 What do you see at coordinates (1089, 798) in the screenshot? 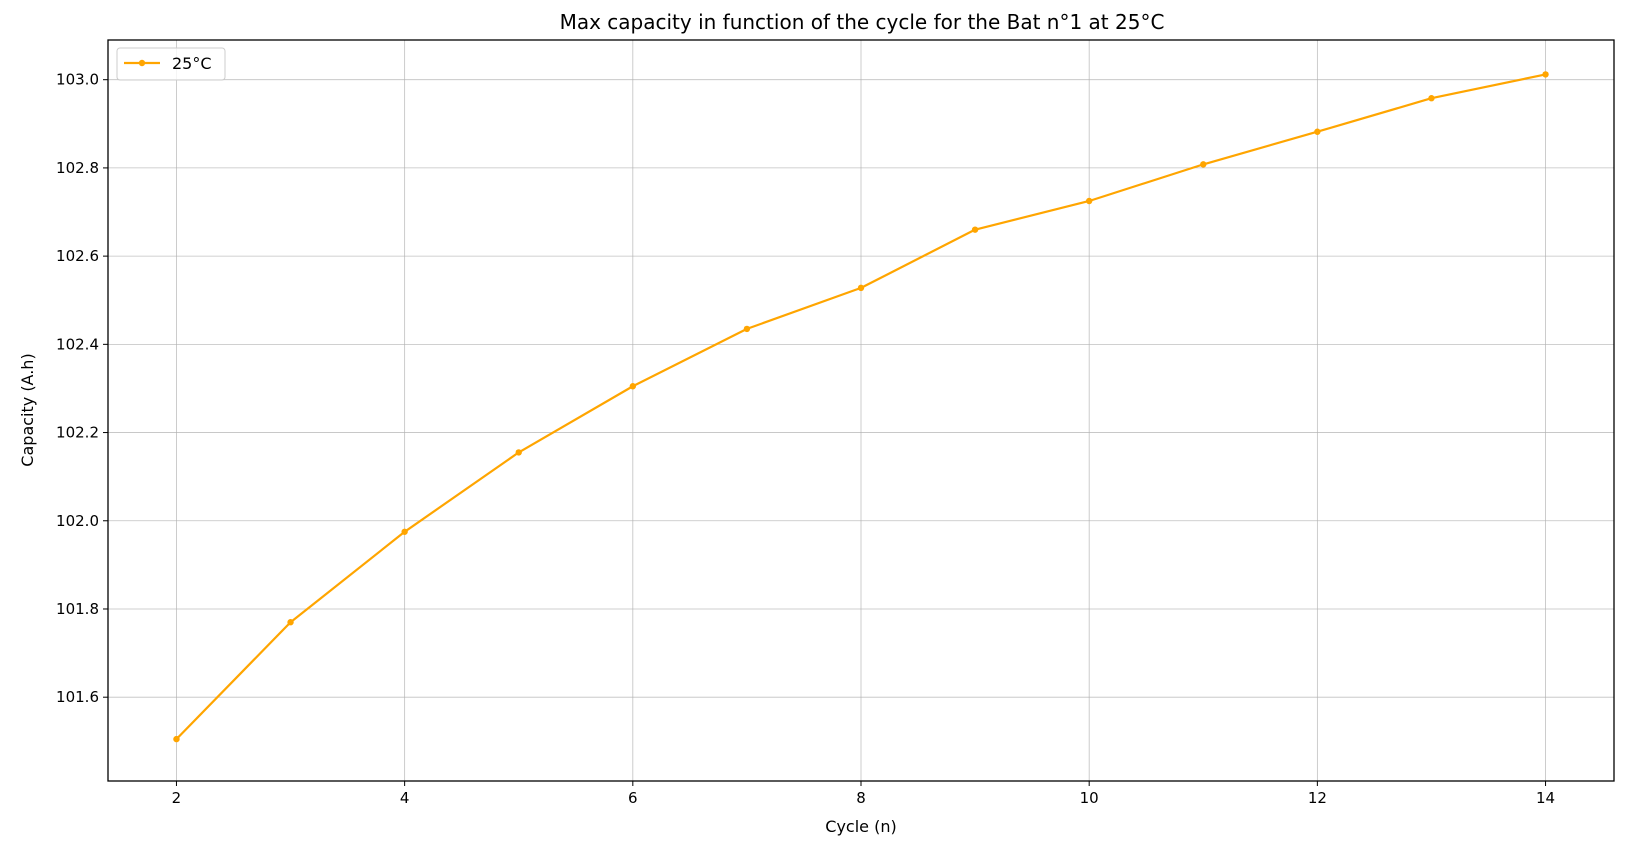
I see `x-tick-label: 10` at bounding box center [1089, 798].